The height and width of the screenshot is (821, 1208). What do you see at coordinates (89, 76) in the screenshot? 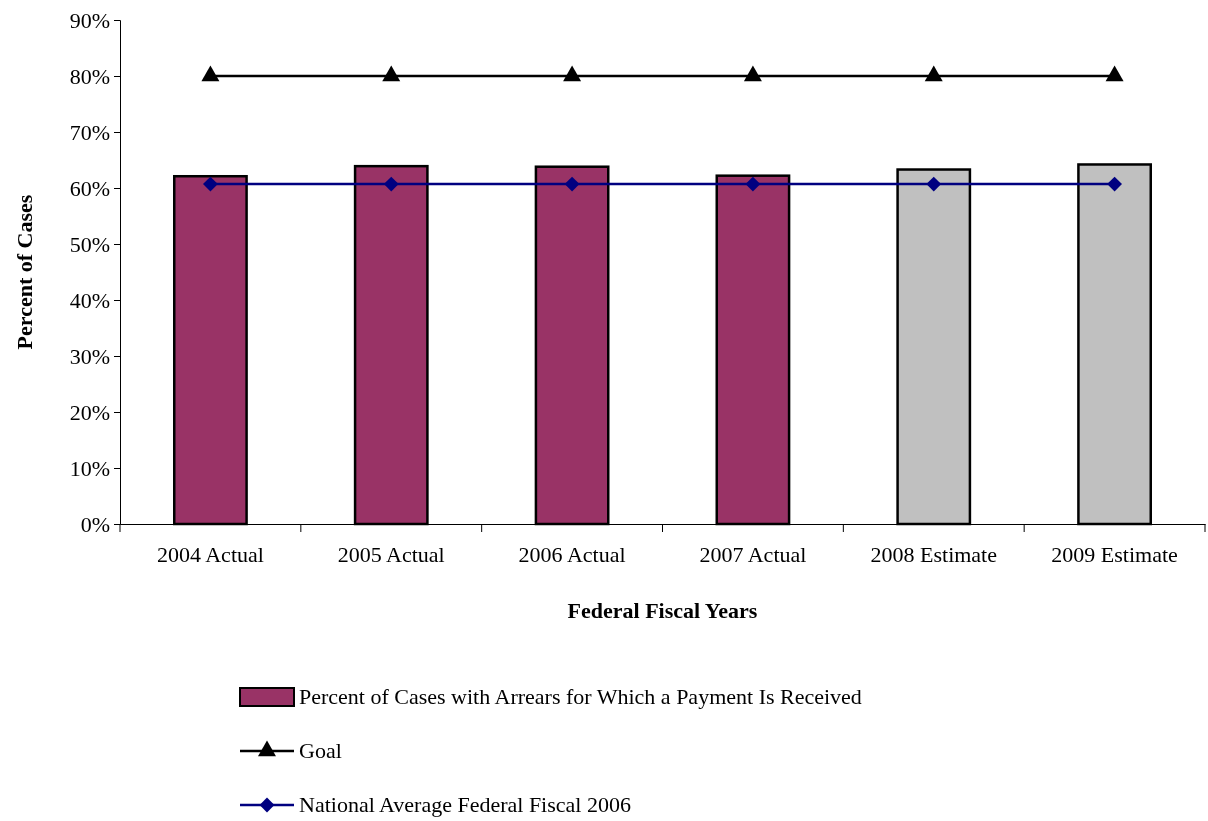
I see `y-tick-label: 80%` at bounding box center [89, 76].